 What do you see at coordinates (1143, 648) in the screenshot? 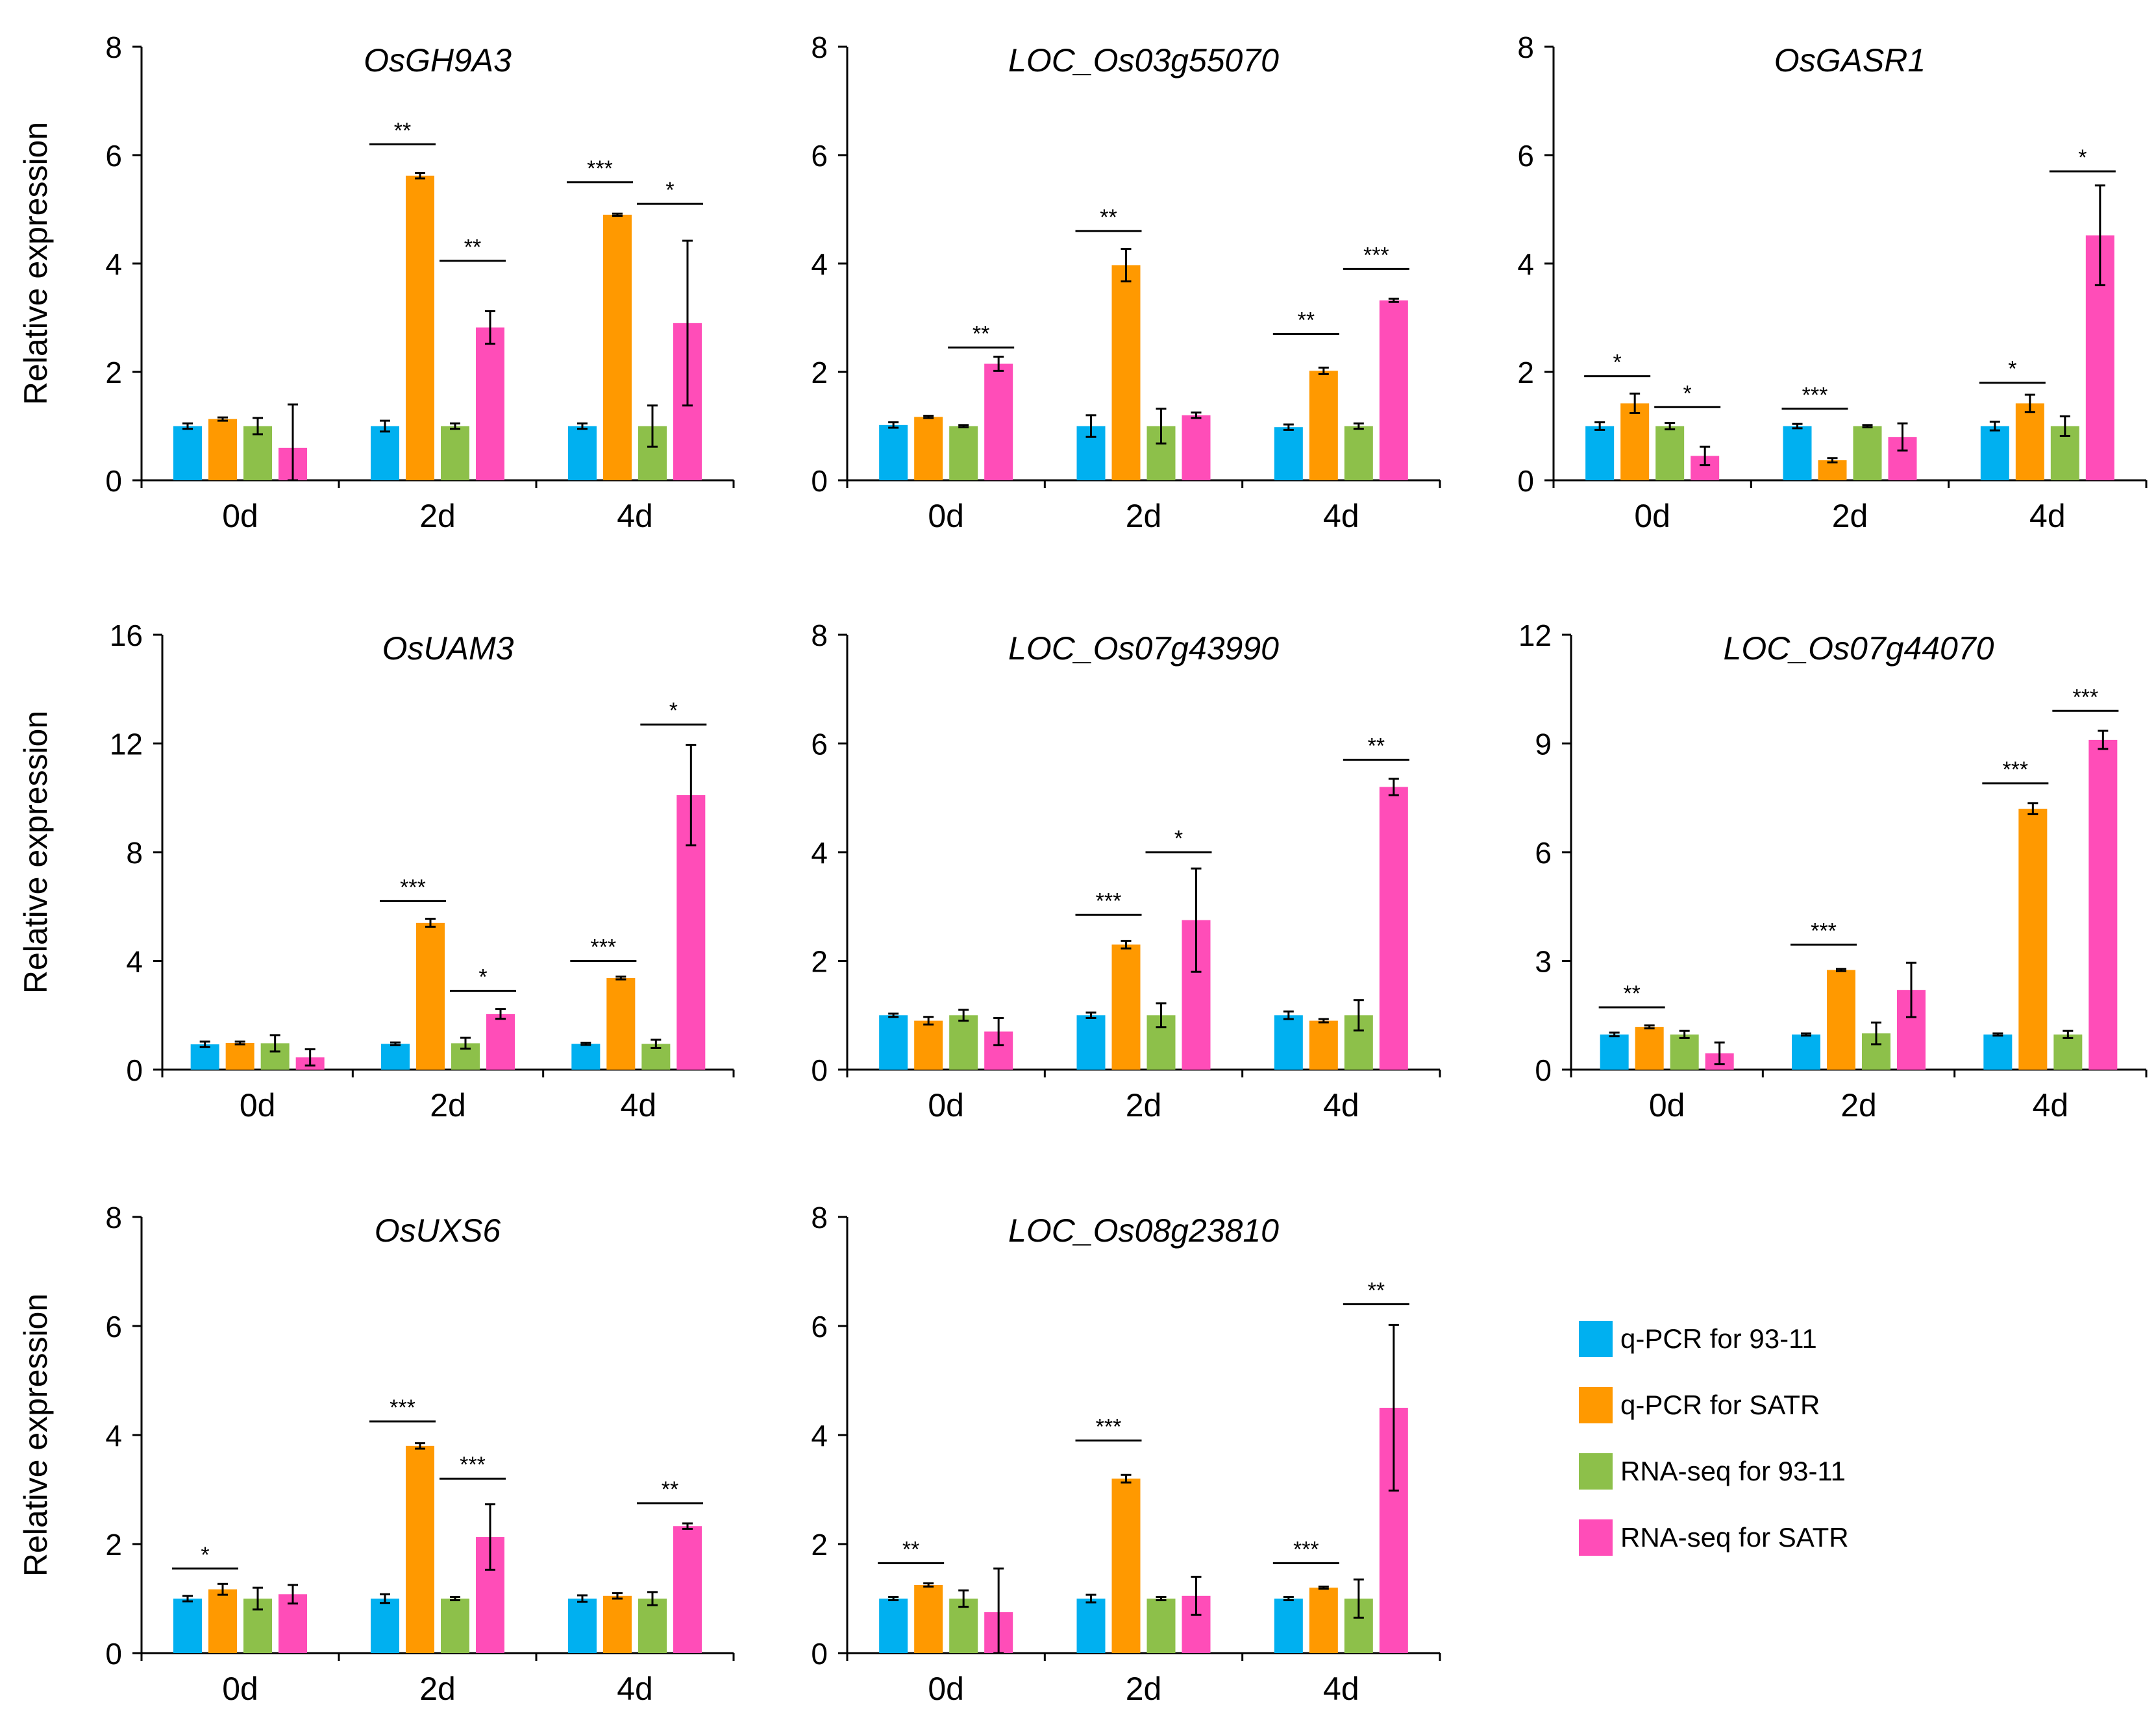
I see `chart-title: LOC_Os07g43990` at bounding box center [1143, 648].